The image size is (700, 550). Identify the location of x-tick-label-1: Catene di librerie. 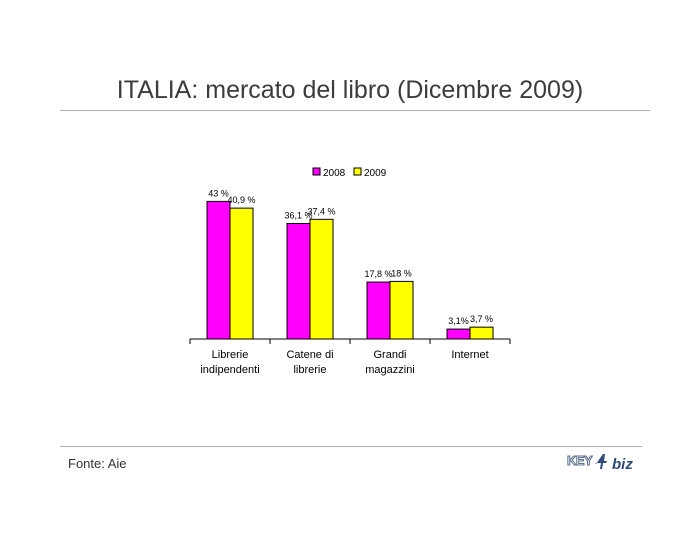
(309, 362).